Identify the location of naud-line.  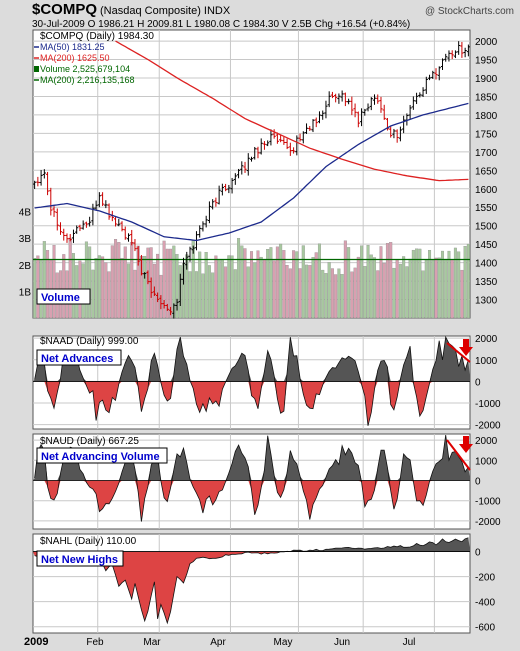
(251, 478).